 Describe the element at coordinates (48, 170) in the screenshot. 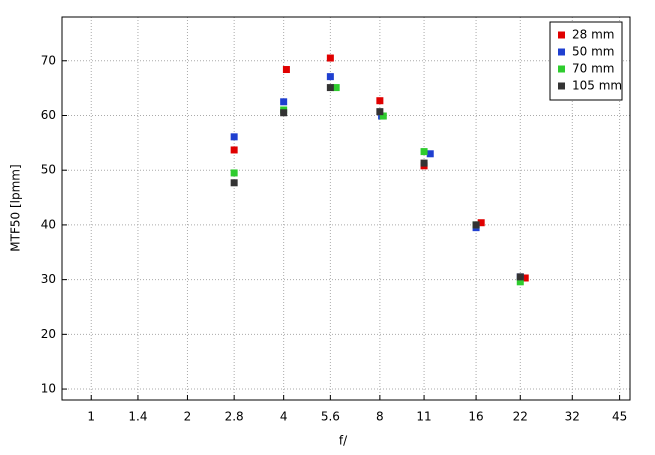

I see `y-tick-label: 50` at that location.